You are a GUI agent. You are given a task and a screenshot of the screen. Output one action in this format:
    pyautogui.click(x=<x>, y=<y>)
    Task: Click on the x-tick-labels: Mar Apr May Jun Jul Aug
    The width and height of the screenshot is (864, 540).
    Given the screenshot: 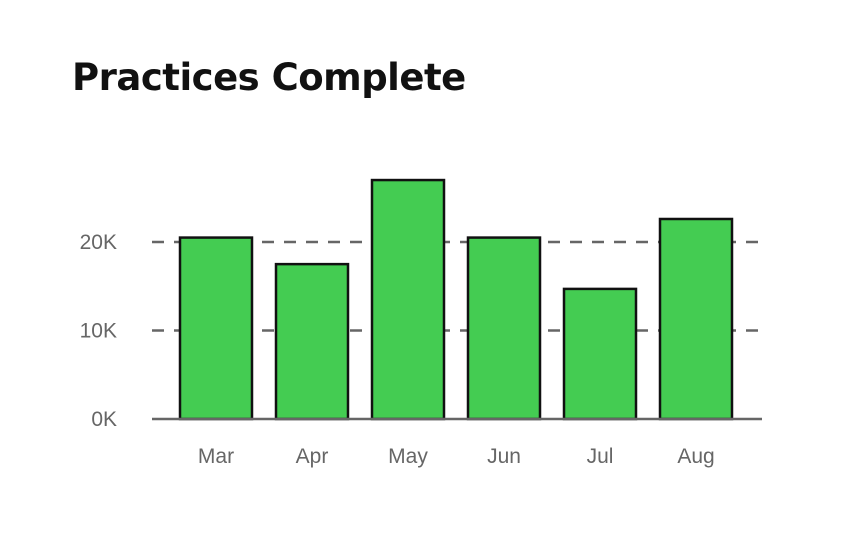 What is the action you would take?
    pyautogui.click(x=456, y=456)
    